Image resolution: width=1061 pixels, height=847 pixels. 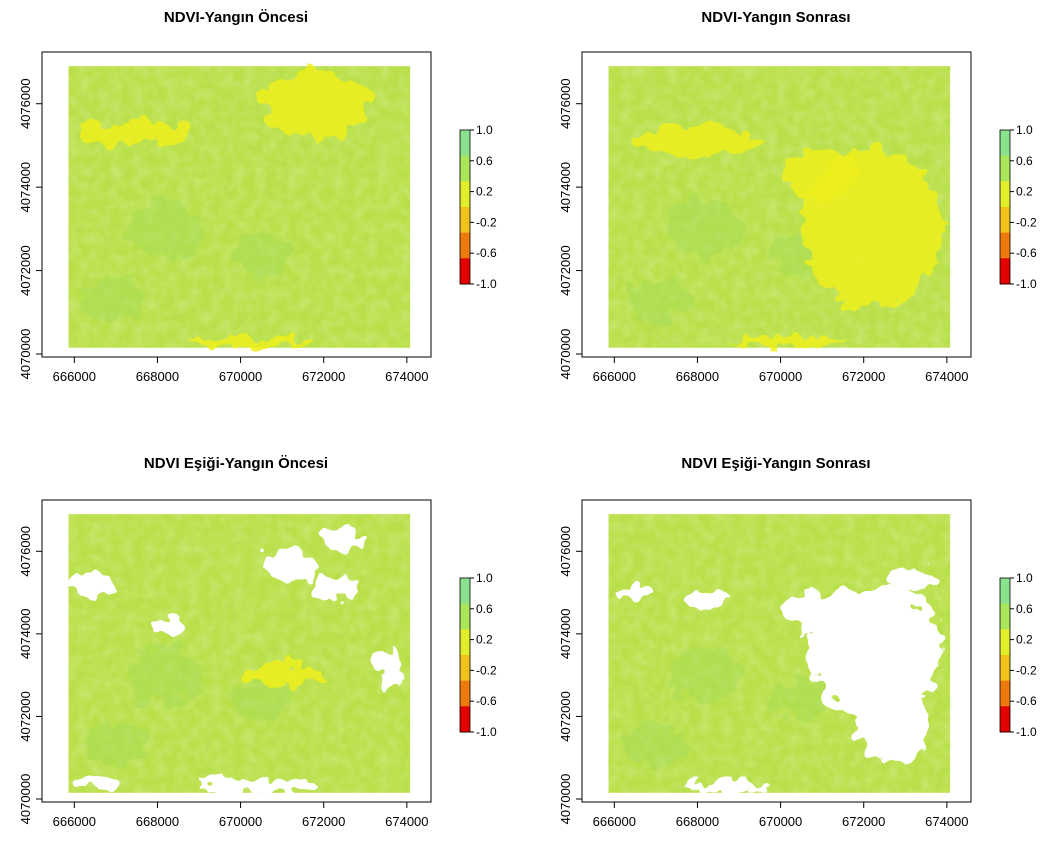 What do you see at coordinates (775, 17) in the screenshot?
I see `chart-title: NDVI-Yangın Sonrası` at bounding box center [775, 17].